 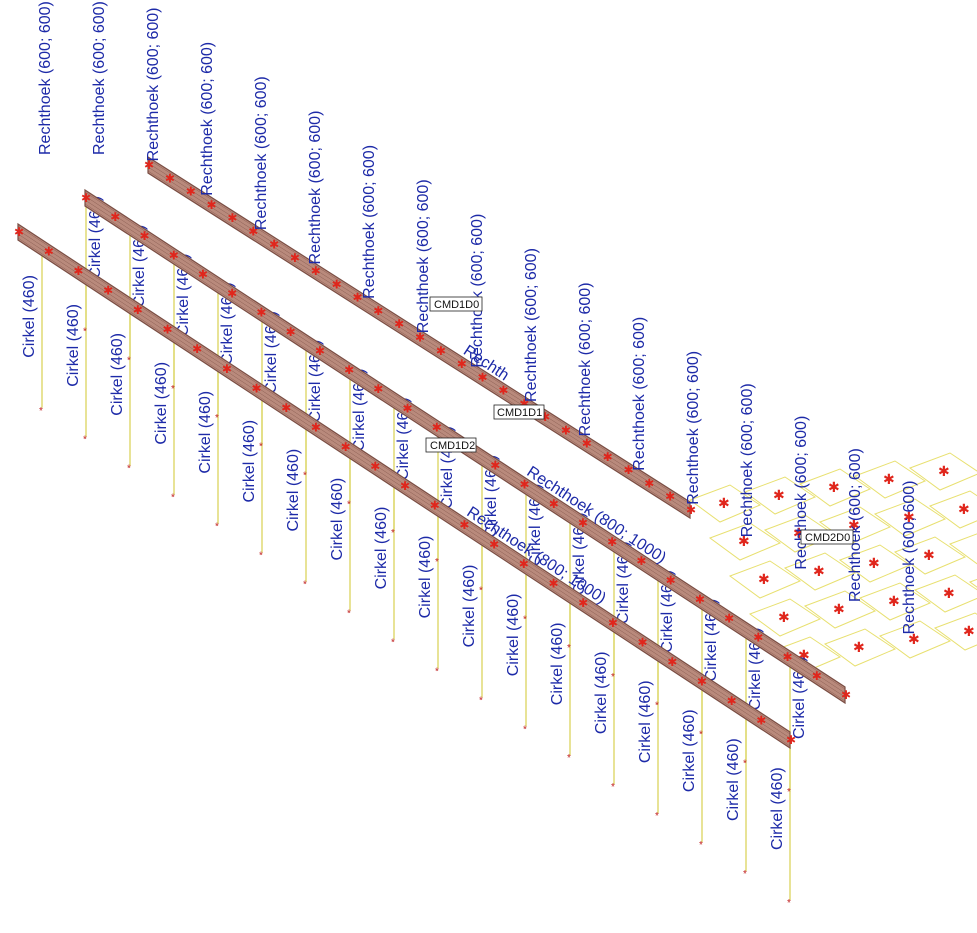 What do you see at coordinates (456, 304) in the screenshot?
I see `element-tag-cmd1d0: CMD1D0` at bounding box center [456, 304].